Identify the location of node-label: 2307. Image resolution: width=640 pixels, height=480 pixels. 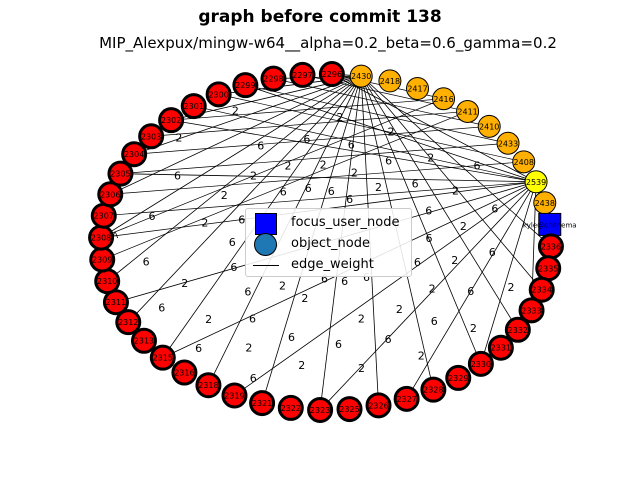
(104, 216).